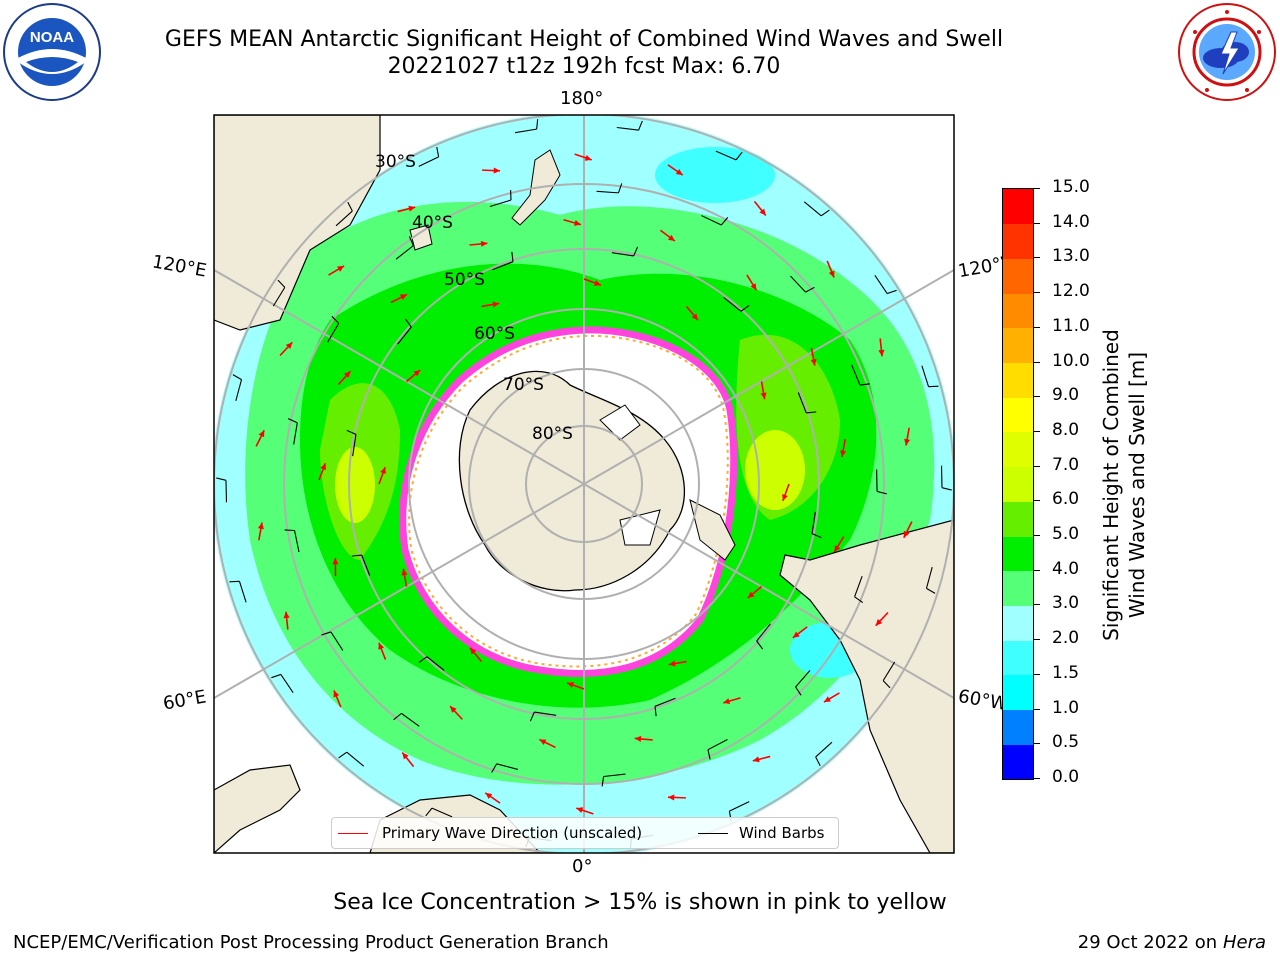 This screenshot has height=960, width=1280. I want to click on colorbar-tick-label: 8.0, so click(1066, 429).